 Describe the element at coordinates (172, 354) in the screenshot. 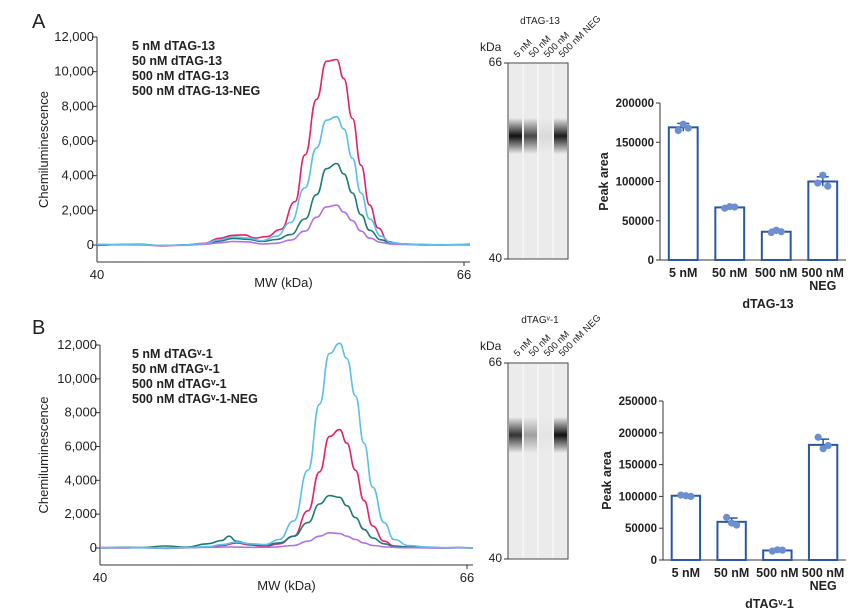

I see `legend-entry: 5 nM dTAGᵛ-1` at that location.